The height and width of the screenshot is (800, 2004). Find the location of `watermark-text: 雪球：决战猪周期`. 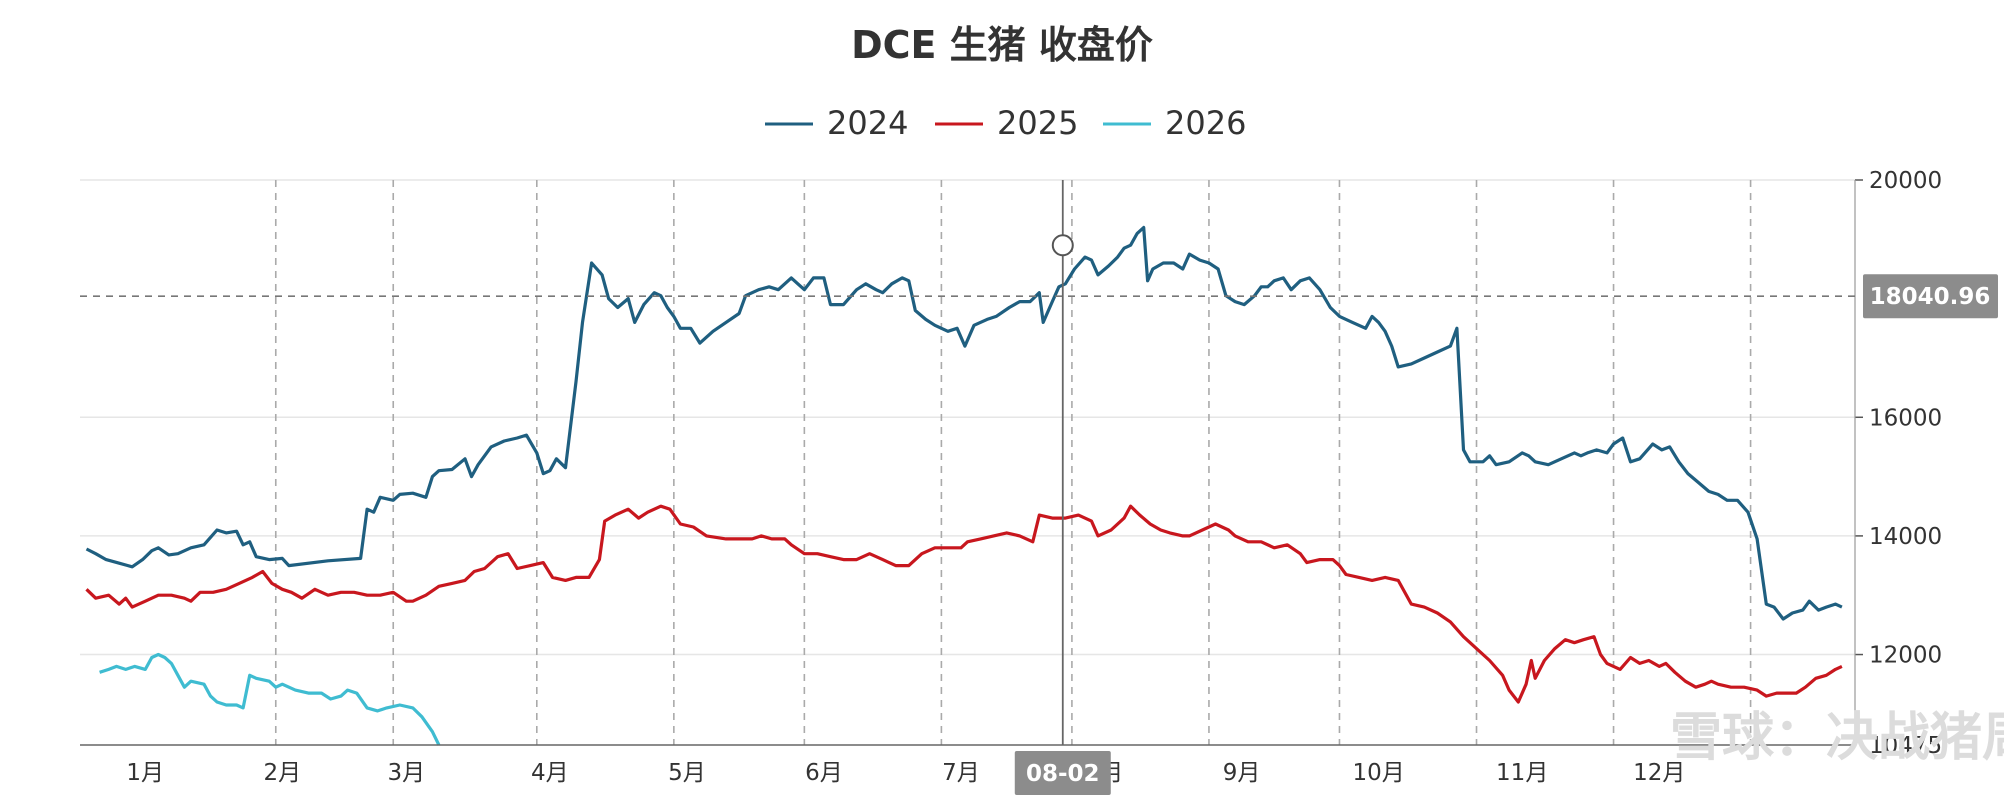

watermark-text: 雪球：决战猪周期 is located at coordinates (1837, 738).